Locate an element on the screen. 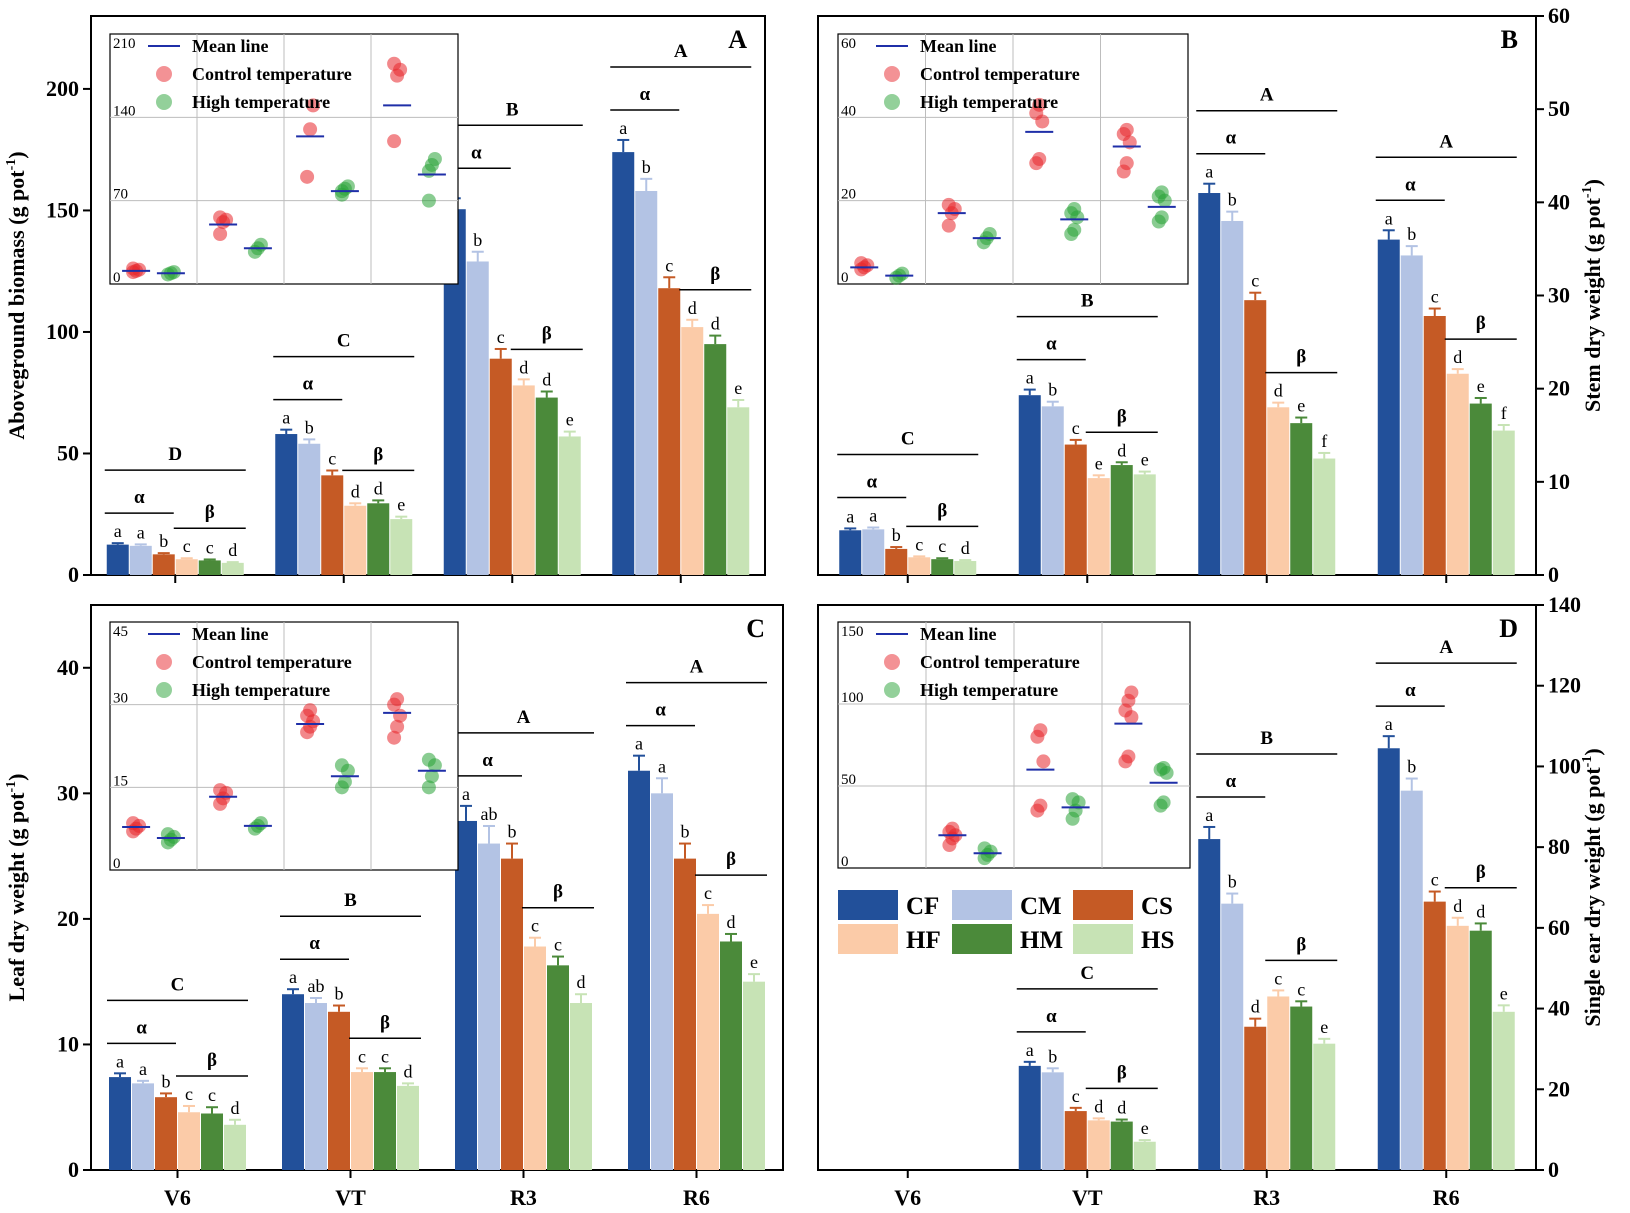 Image resolution: width=1630 pixels, height=1213 pixels. y-axis-label: Aboveground biomass (g pot-1) is located at coordinates (16, 295).